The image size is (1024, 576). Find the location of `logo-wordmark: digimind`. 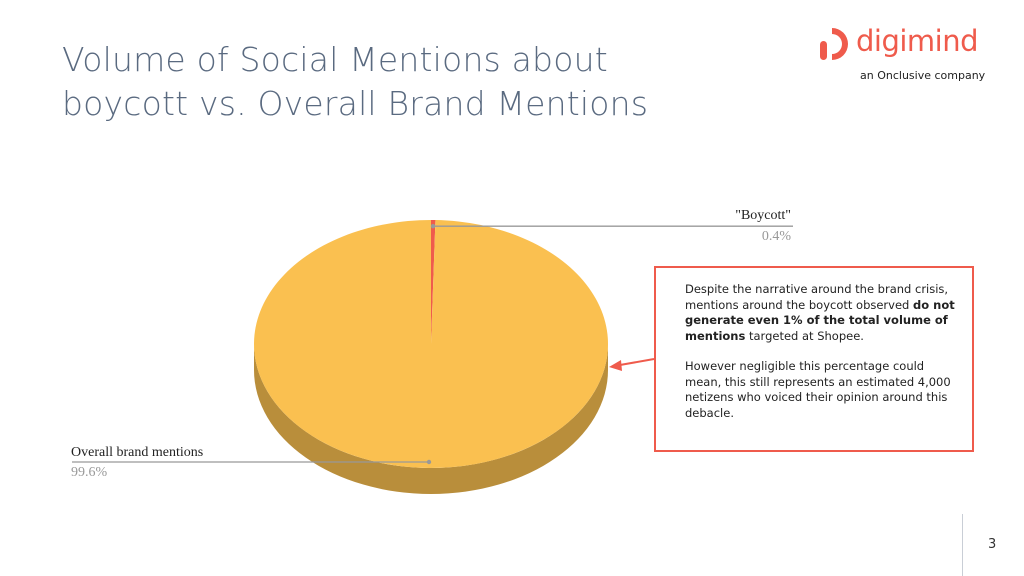

logo-wordmark: digimind is located at coordinates (917, 41).